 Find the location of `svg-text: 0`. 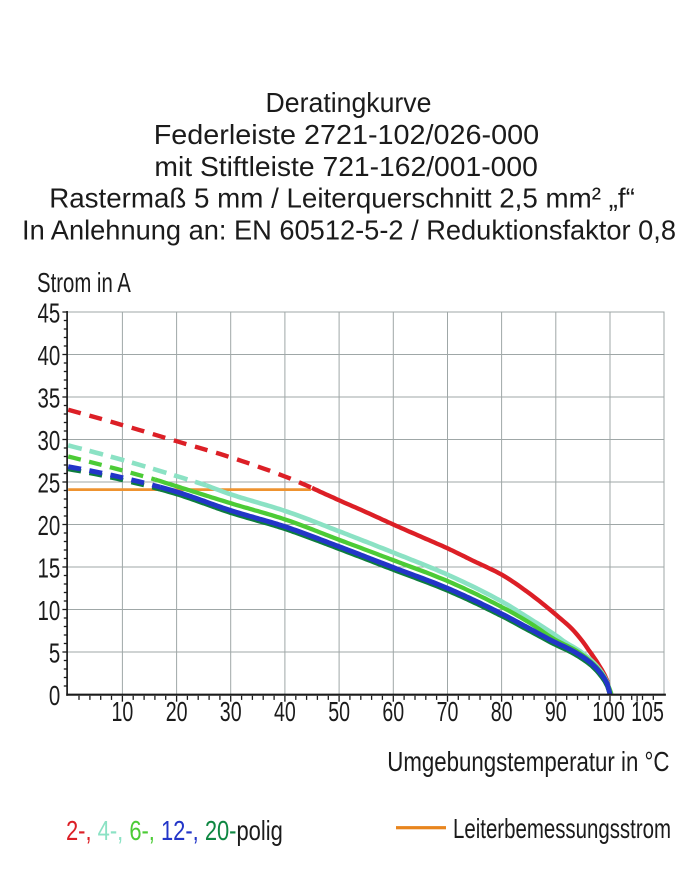

svg-text: 0 is located at coordinates (54, 696).